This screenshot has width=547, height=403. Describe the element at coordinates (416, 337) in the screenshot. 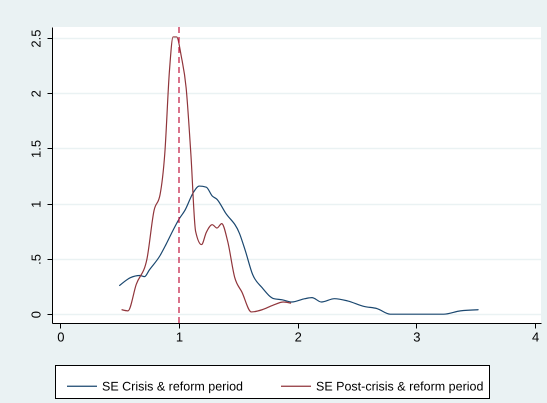

I see `x-tick-label: 3` at that location.